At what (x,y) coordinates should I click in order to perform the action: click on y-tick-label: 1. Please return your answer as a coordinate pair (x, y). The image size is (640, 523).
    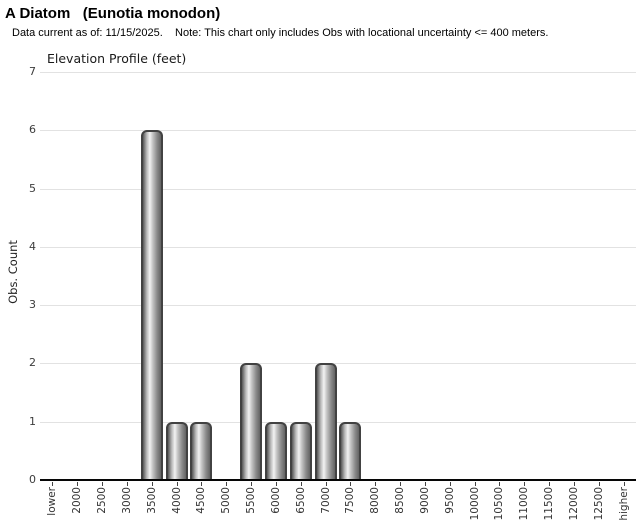
    Looking at the image, I should click on (32, 421).